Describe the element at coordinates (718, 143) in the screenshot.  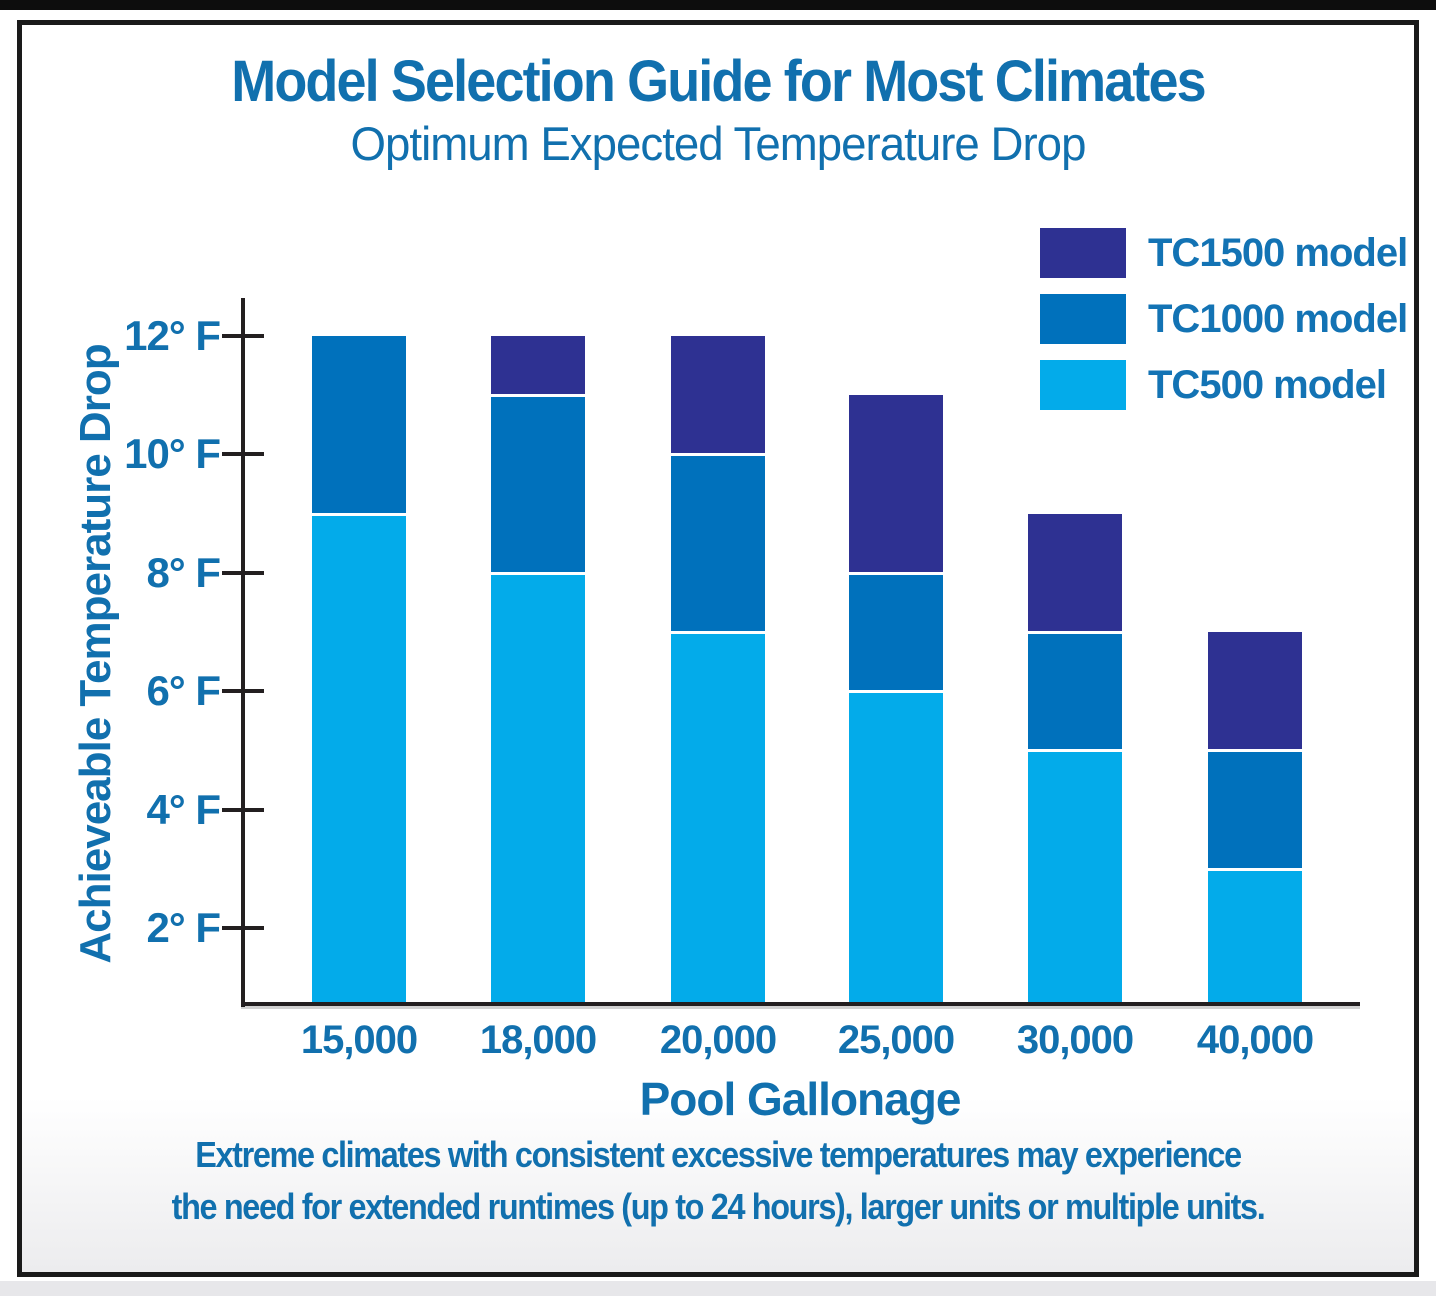
I see `chart-subtitle: Optimum Expected Temperature Drop` at that location.